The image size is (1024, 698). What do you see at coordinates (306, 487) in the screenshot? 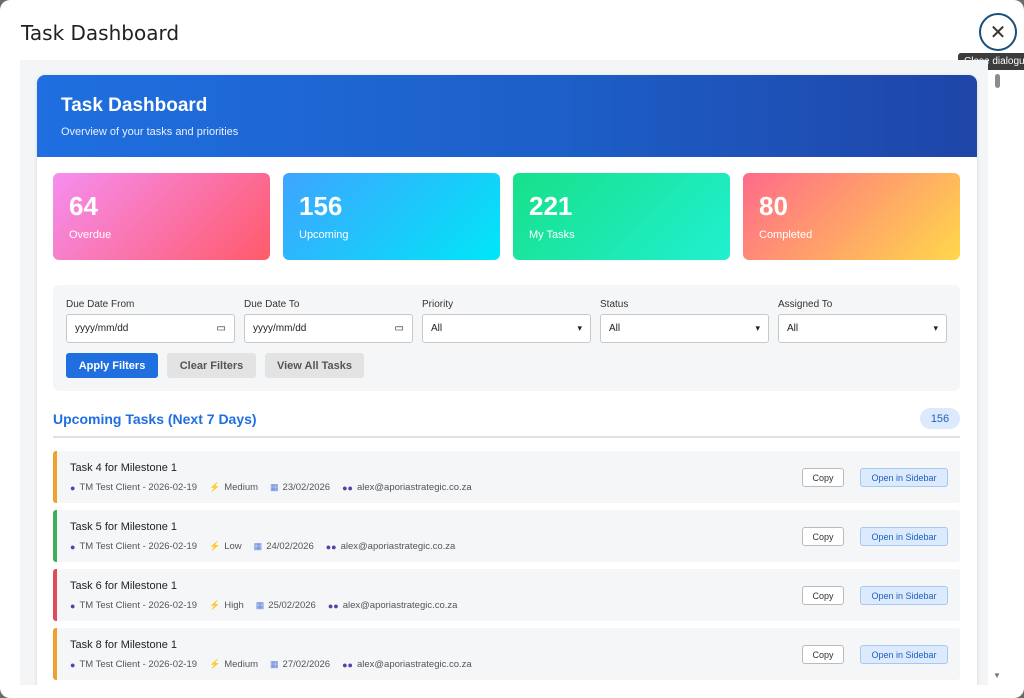
I see `task-date: 23/02/2026` at bounding box center [306, 487].